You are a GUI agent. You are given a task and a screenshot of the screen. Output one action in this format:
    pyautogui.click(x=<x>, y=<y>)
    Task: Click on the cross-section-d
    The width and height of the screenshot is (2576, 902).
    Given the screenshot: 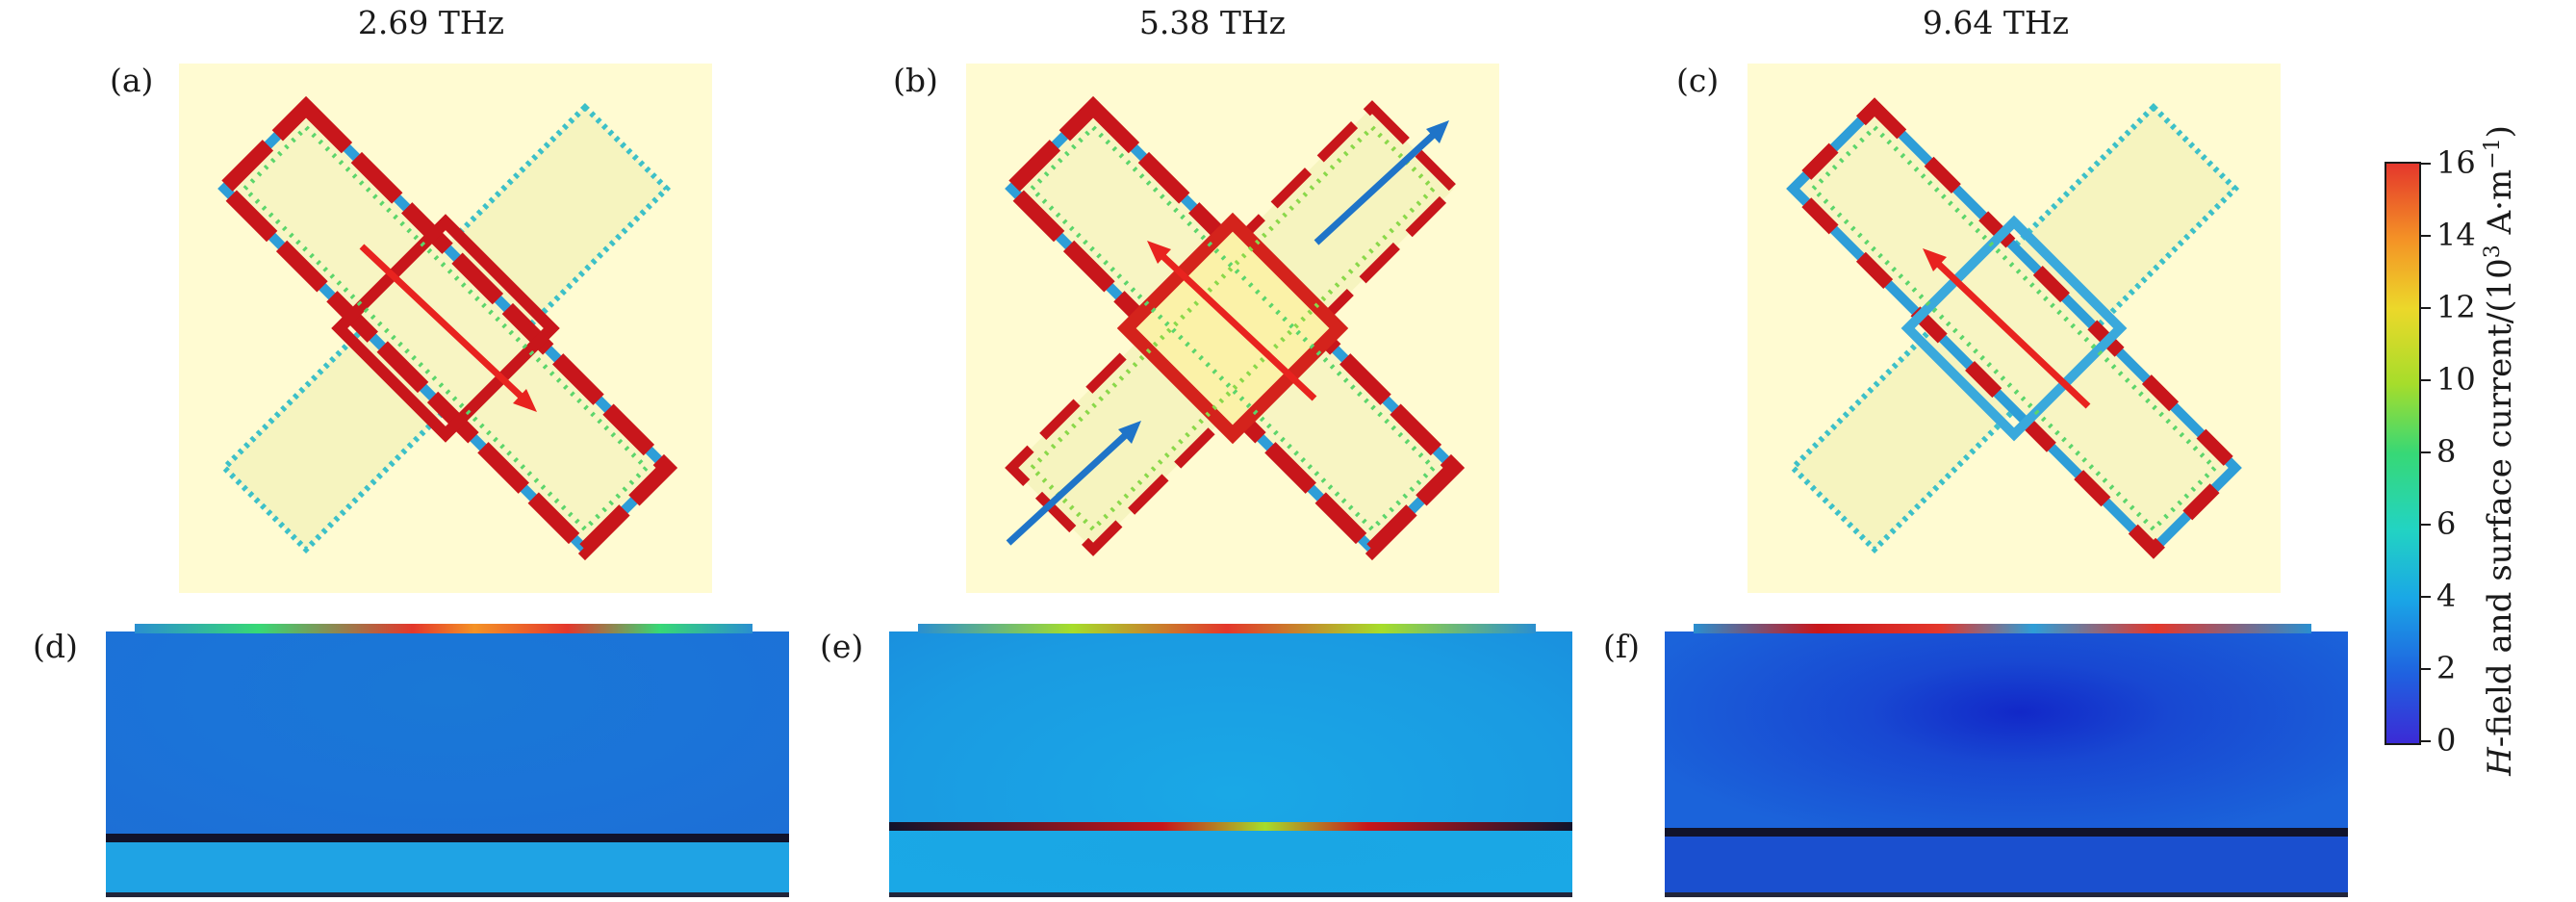 What is the action you would take?
    pyautogui.click(x=447, y=760)
    